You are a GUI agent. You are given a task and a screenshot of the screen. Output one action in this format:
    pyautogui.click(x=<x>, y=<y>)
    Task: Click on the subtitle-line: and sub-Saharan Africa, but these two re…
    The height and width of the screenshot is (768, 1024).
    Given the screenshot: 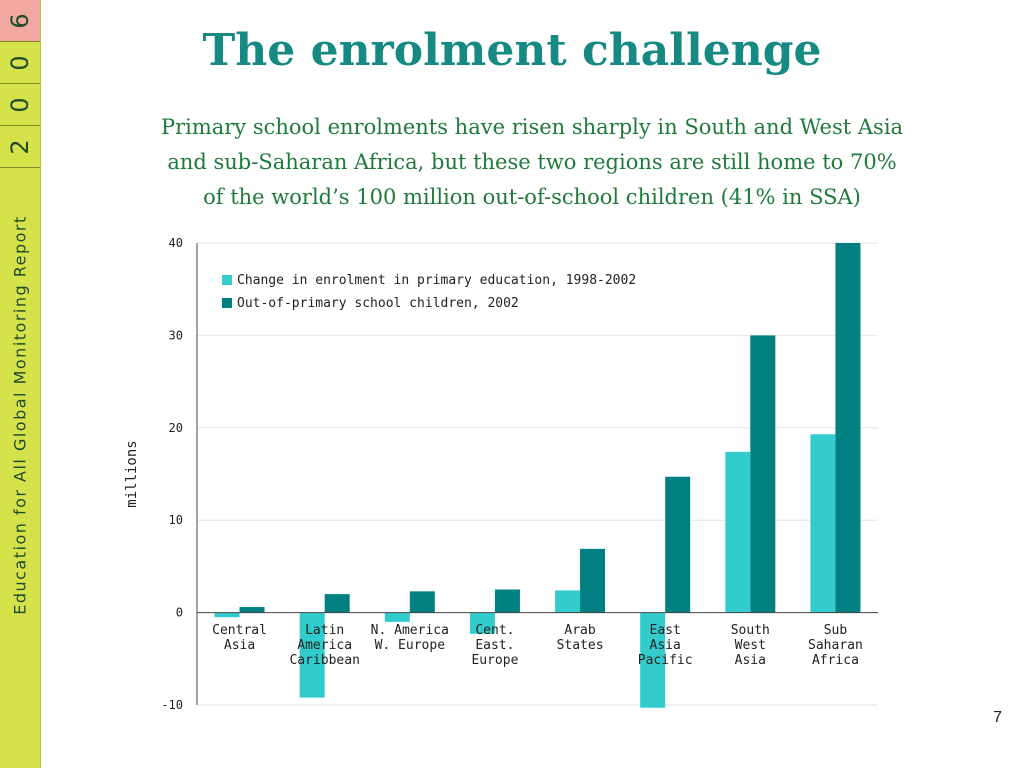 What is the action you would take?
    pyautogui.click(x=532, y=162)
    